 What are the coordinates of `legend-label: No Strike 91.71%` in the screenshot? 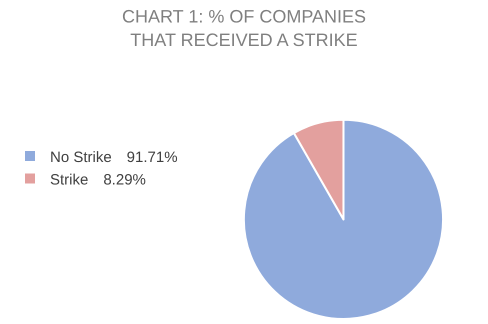 It's located at (114, 157).